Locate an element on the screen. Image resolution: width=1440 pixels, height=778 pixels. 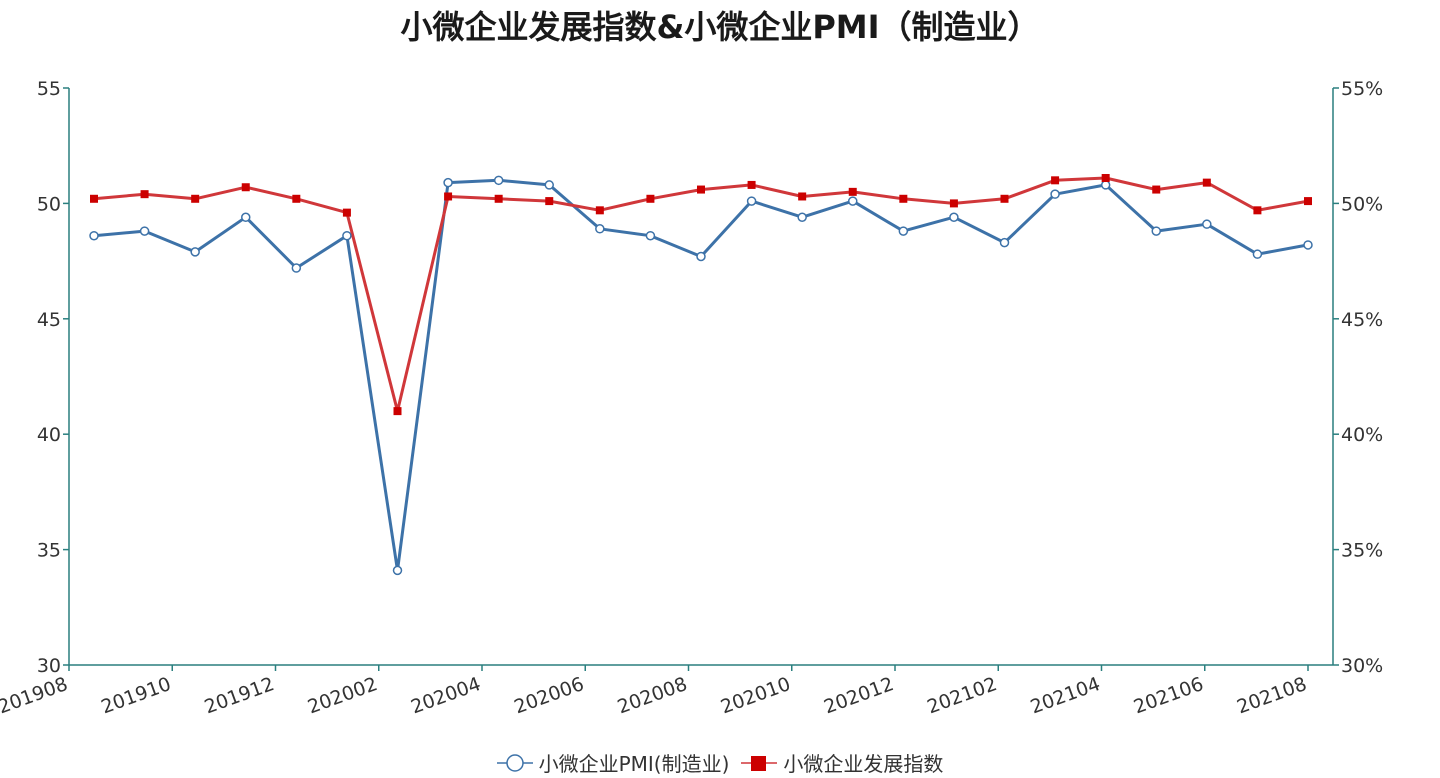
legend-item-index: 小微企业发展指数 is located at coordinates (842, 762).